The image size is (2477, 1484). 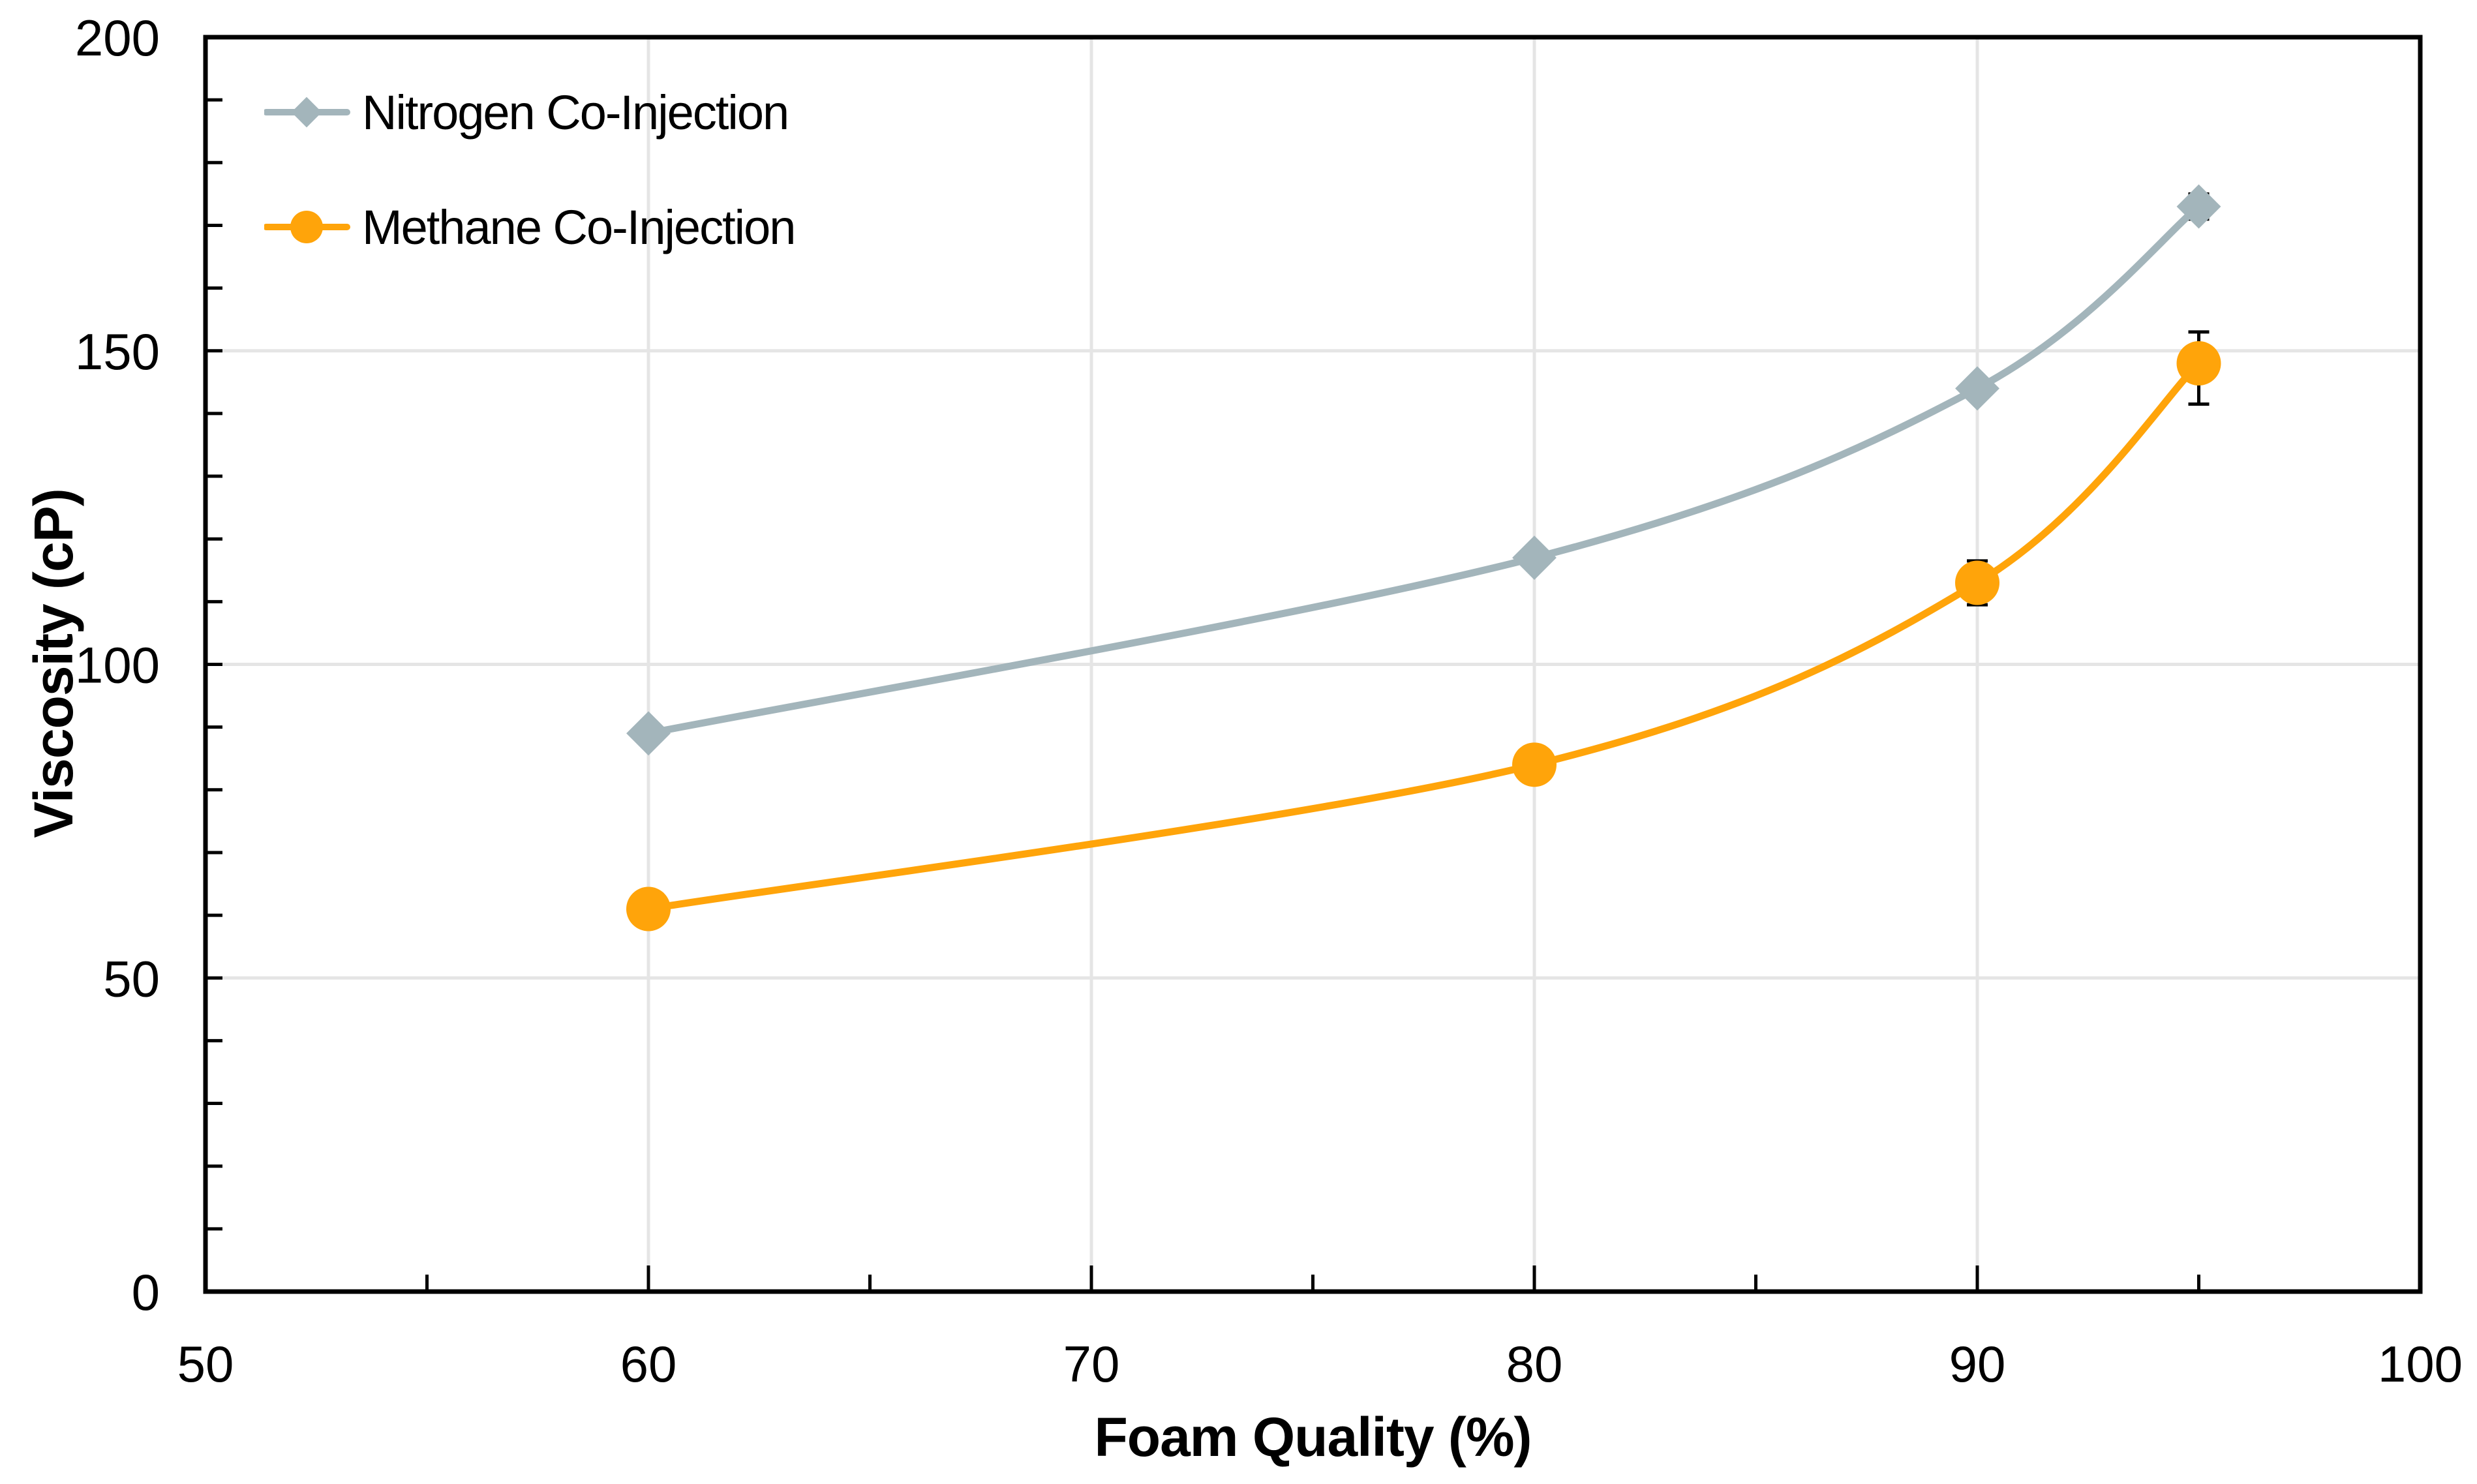 I want to click on x-axis-title: Foam Quality (%), so click(x=1313, y=1437).